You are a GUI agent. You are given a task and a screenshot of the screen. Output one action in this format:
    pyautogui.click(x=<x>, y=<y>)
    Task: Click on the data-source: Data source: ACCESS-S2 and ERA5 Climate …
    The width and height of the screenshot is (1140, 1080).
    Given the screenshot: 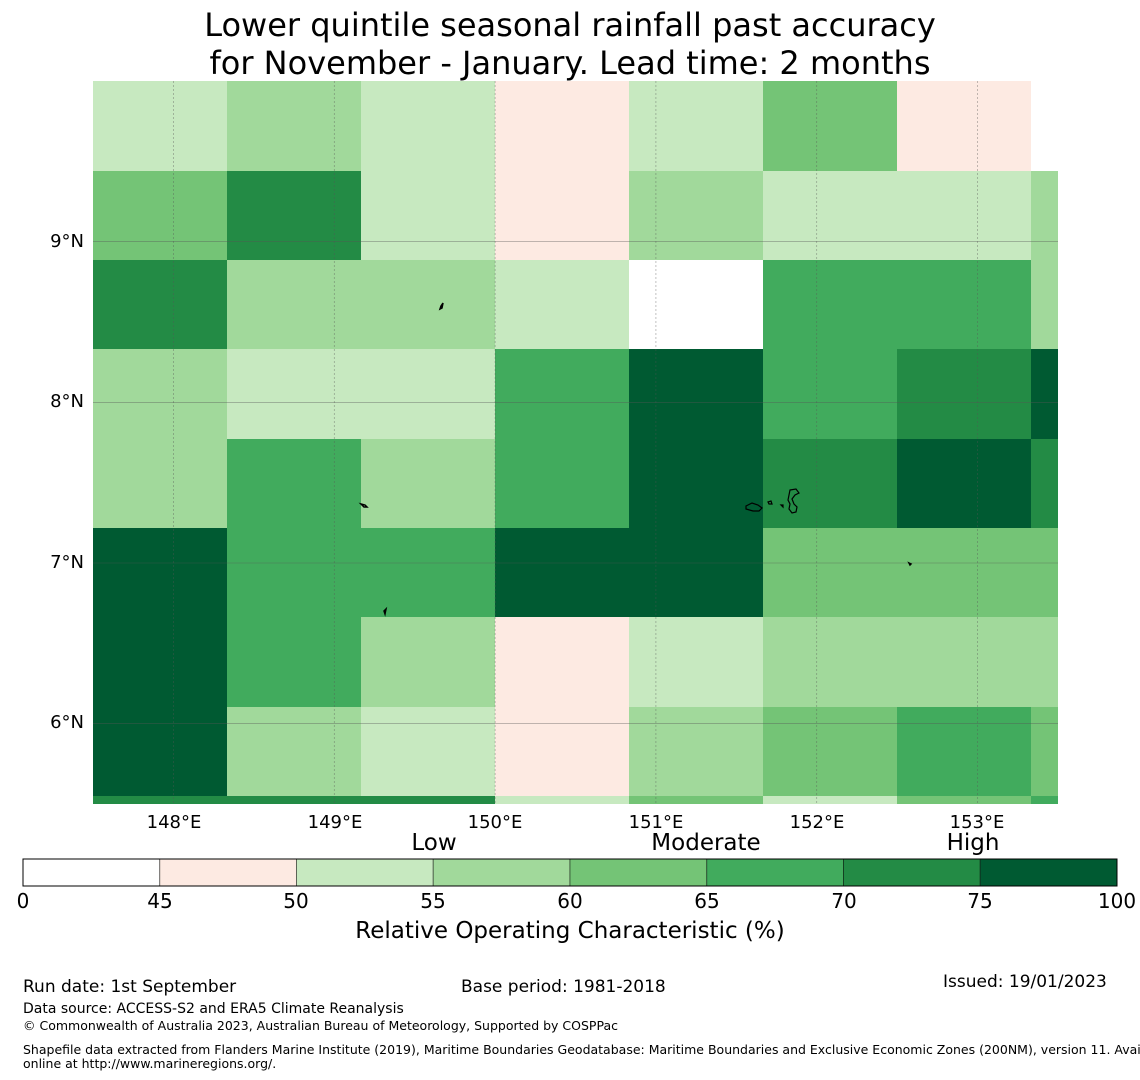 What is the action you would take?
    pyautogui.click(x=213, y=1009)
    